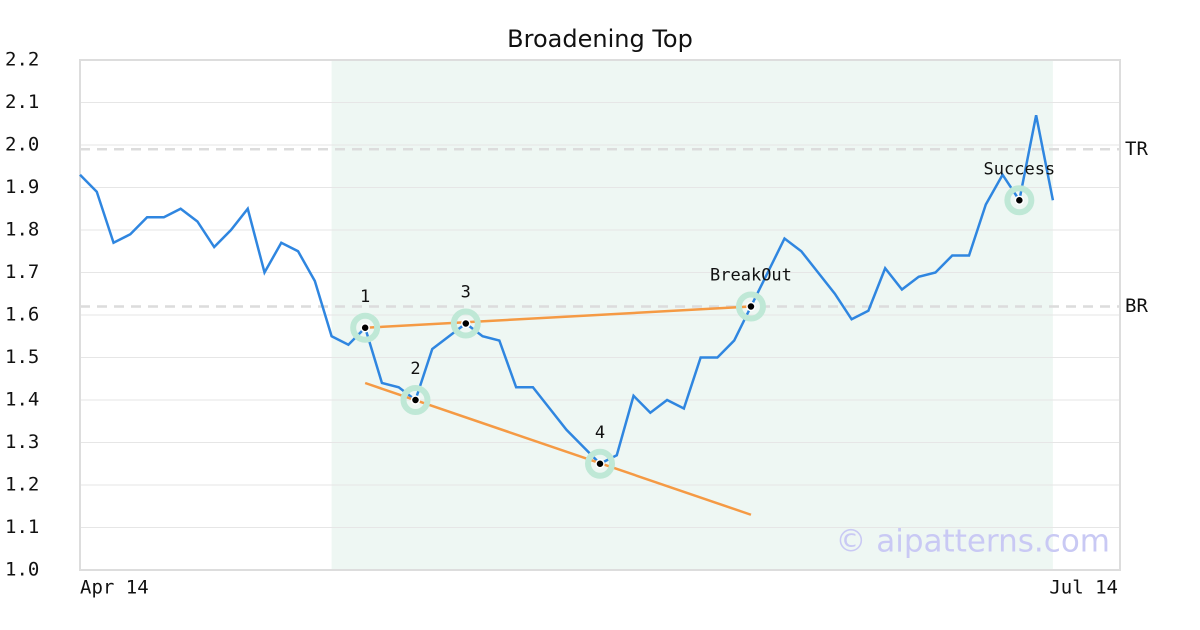 The image size is (1200, 630). I want to click on pattern-label: 1, so click(365, 297).